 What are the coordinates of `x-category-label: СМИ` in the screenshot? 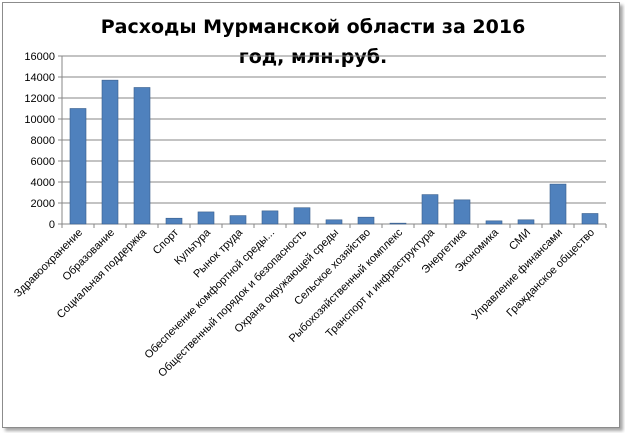 It's located at (520, 240).